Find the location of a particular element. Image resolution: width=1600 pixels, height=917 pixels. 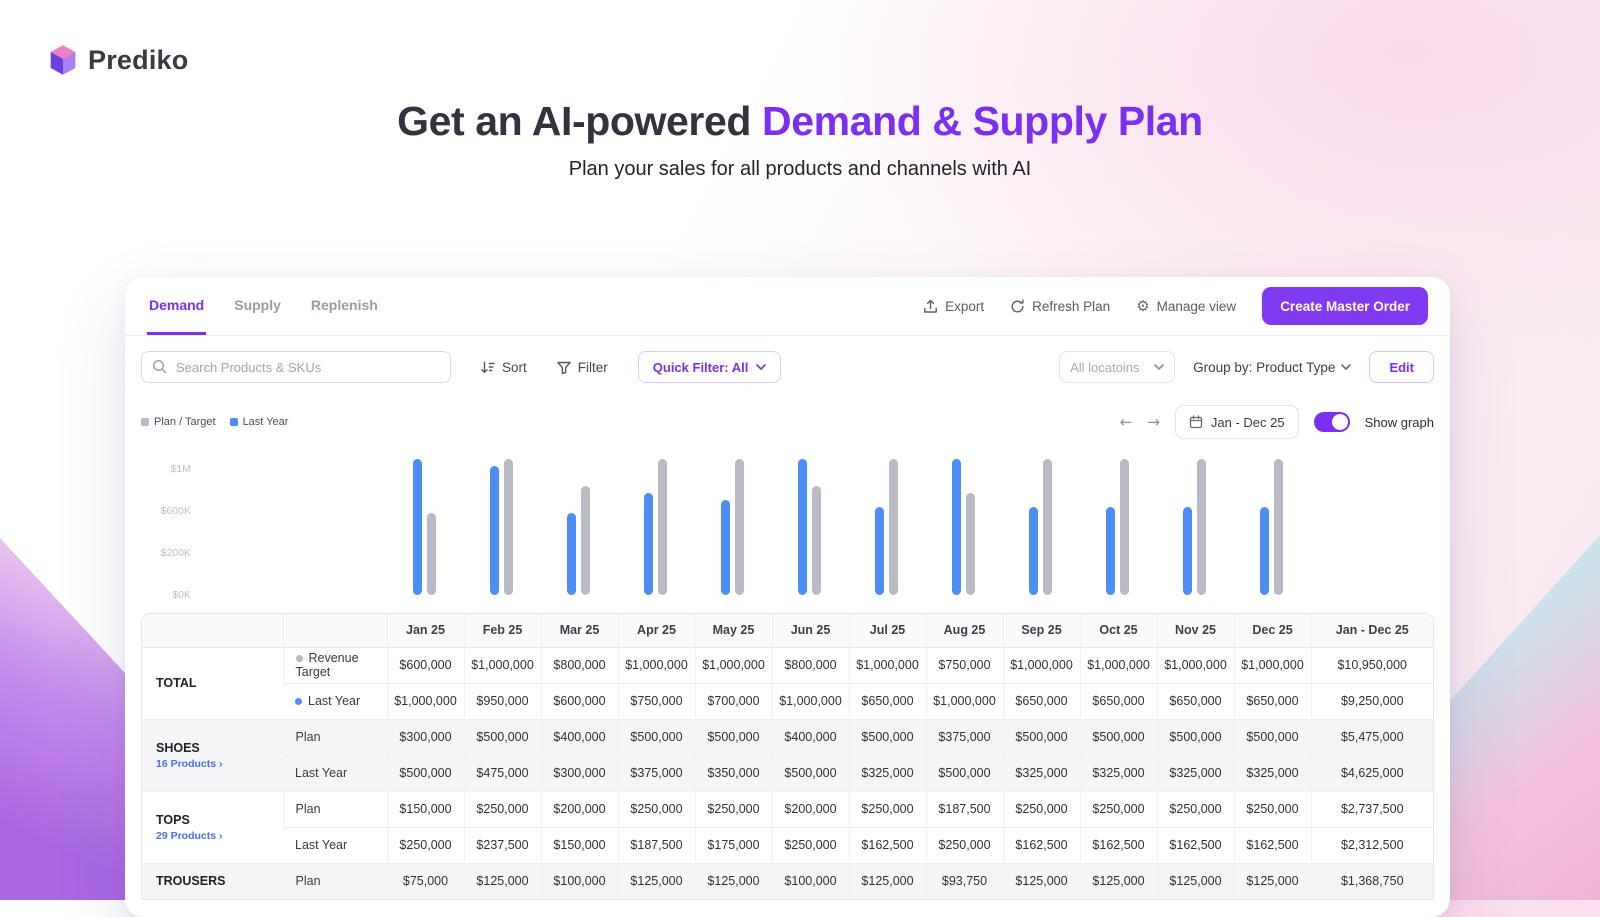

date-range-picker: Jan - Dec 25 is located at coordinates (1236, 422).